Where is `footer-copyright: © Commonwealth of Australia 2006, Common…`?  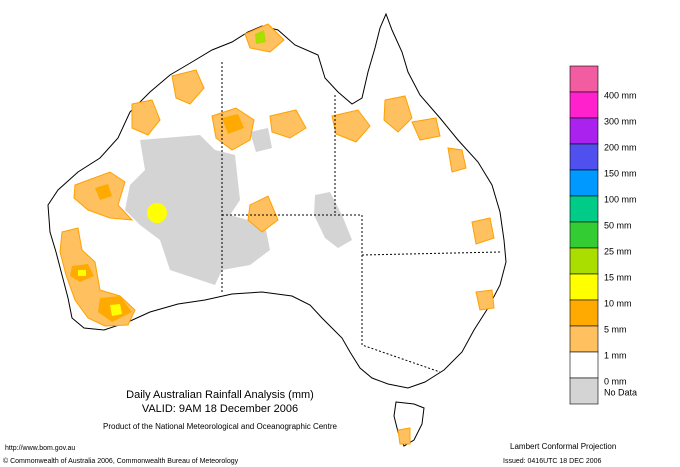
footer-copyright: © Commonwealth of Australia 2006, Common… is located at coordinates (121, 461).